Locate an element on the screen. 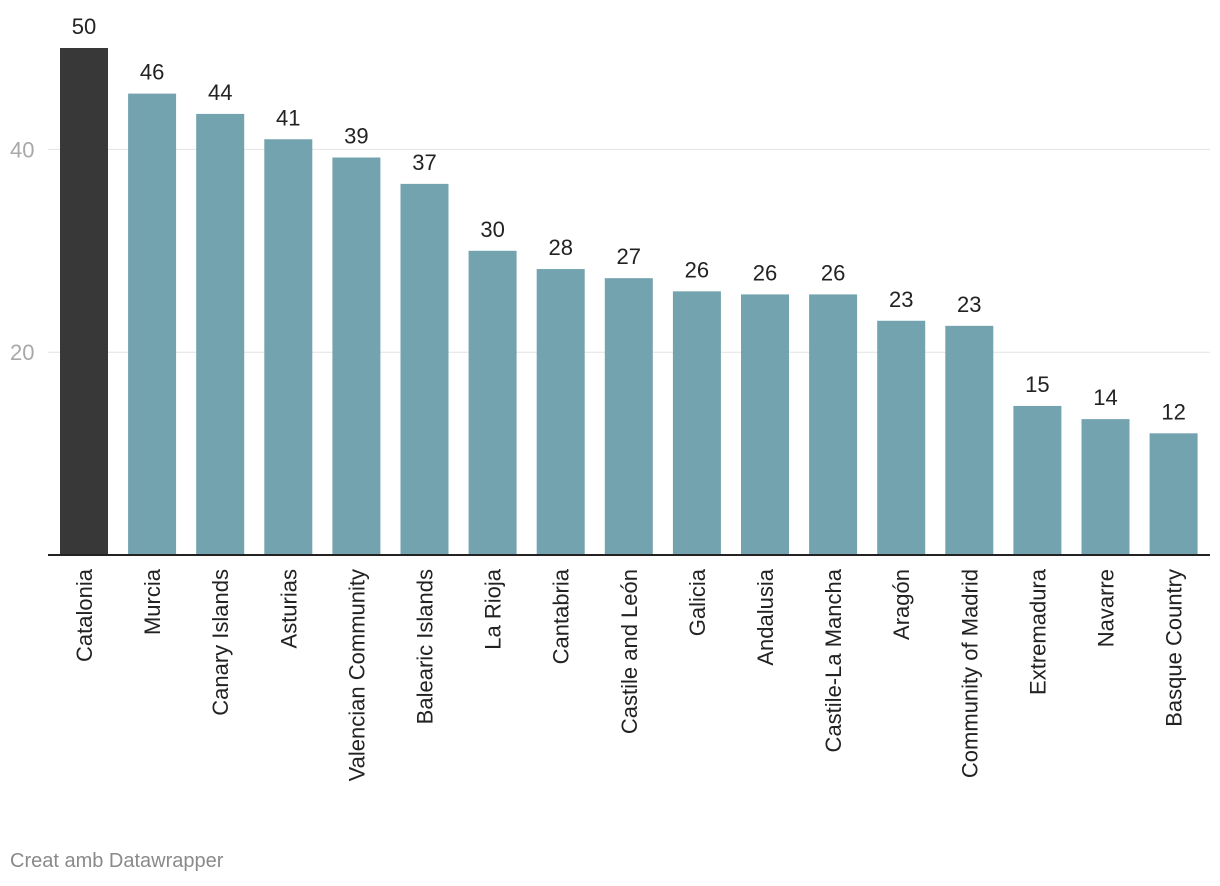 The image size is (1220, 886). value-label-15: 14 is located at coordinates (1105, 397).